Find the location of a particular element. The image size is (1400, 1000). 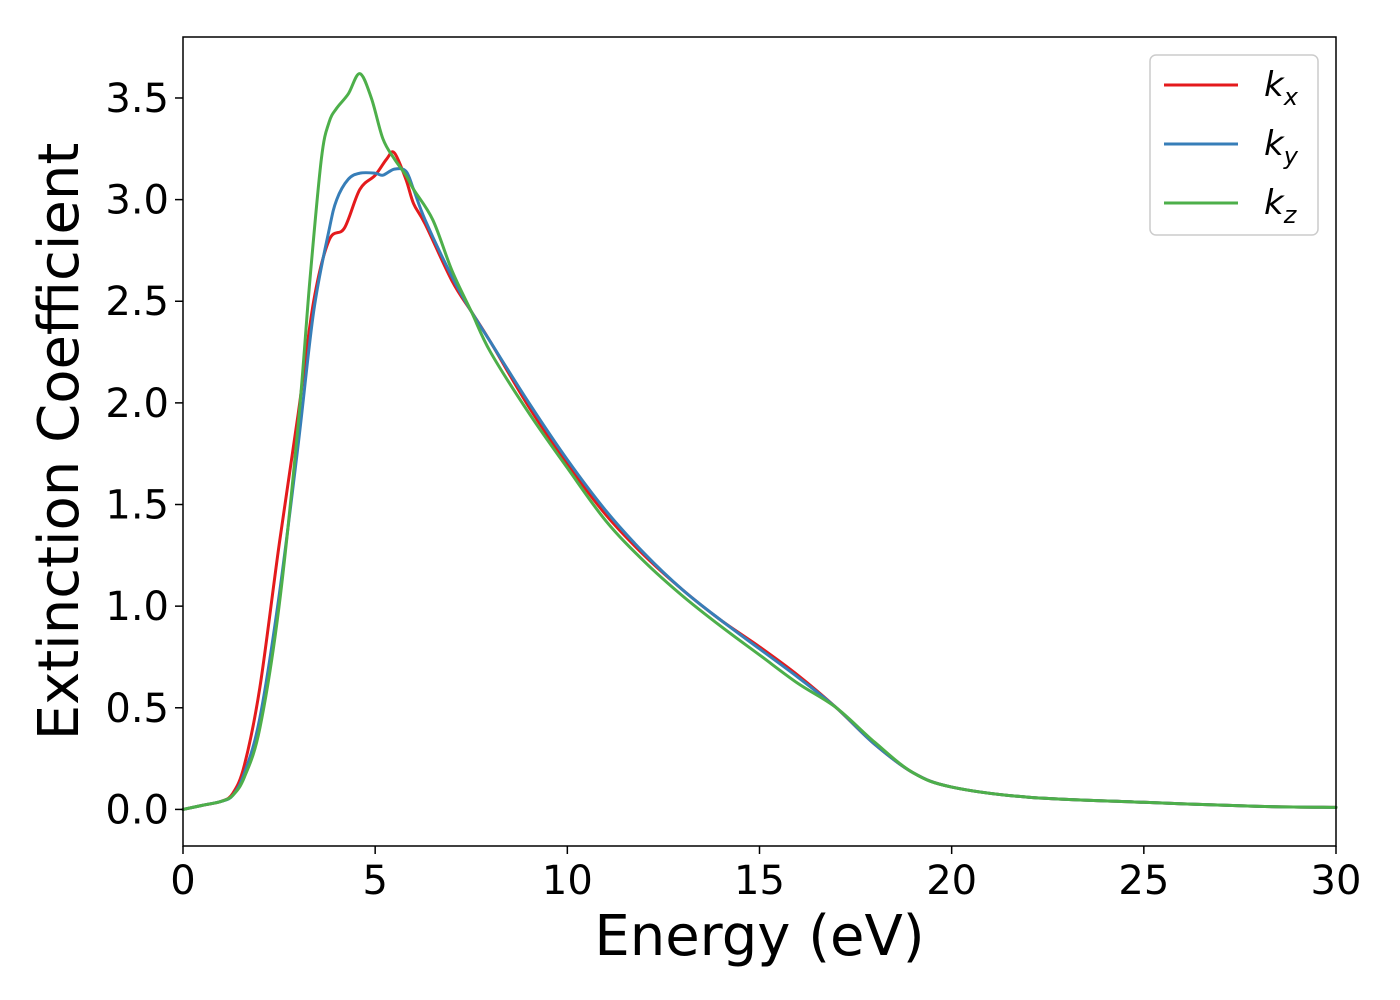

y-tick-label: 3.5 is located at coordinates (137, 99).